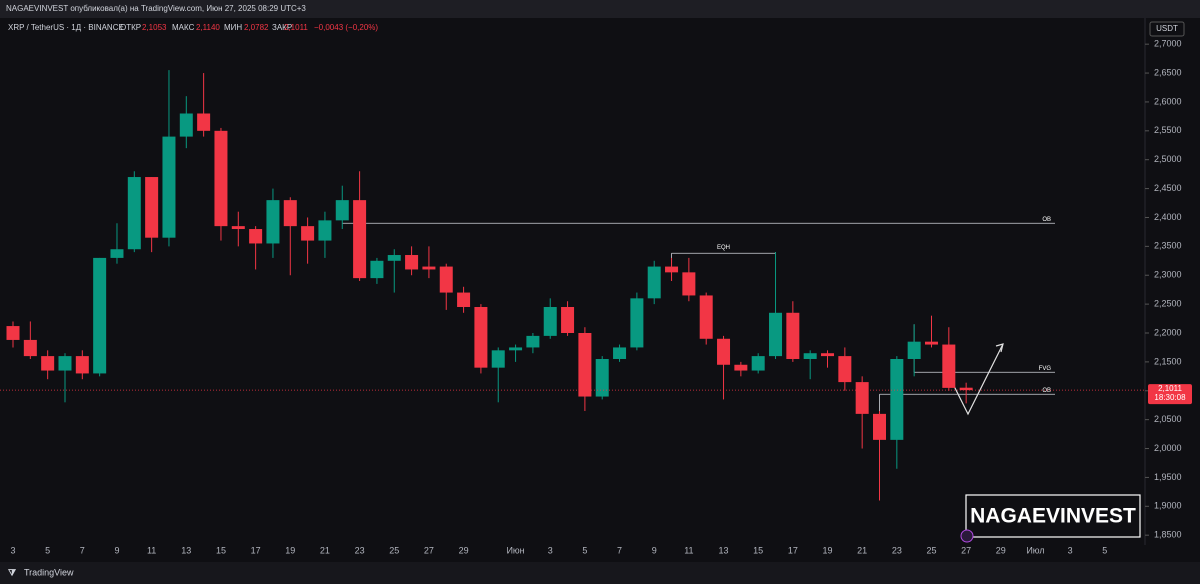  I want to click on countdown: 18:30:08, so click(1170, 397).